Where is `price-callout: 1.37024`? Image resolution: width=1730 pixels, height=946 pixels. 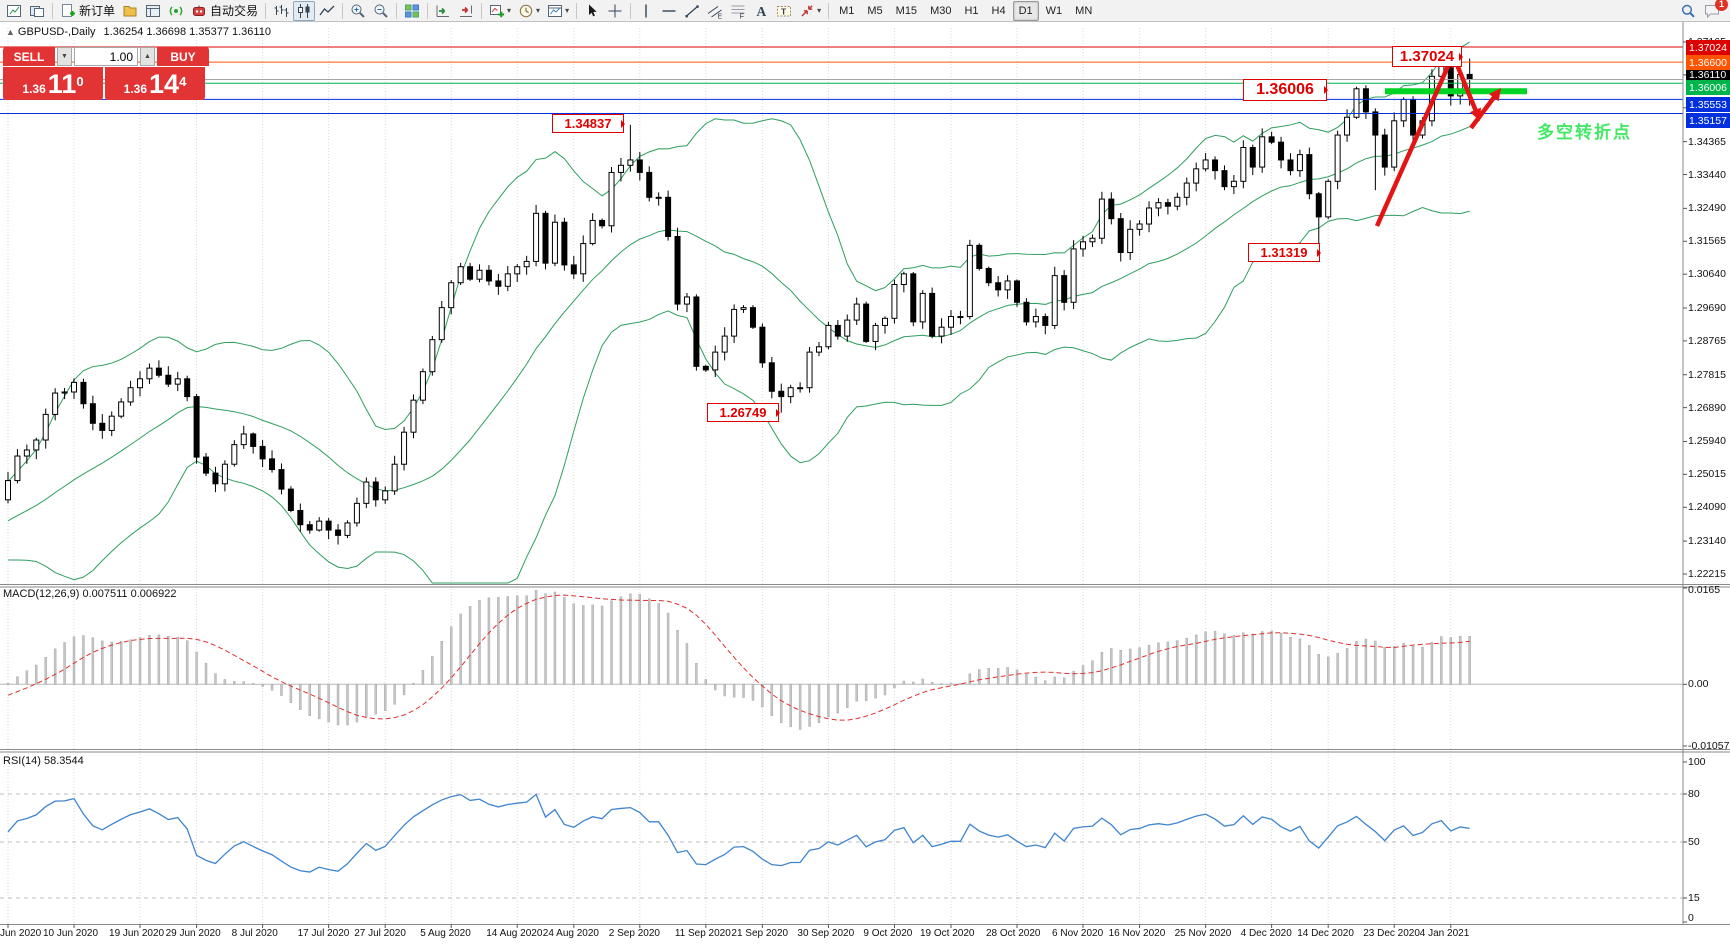
price-callout: 1.37024 is located at coordinates (1427, 56).